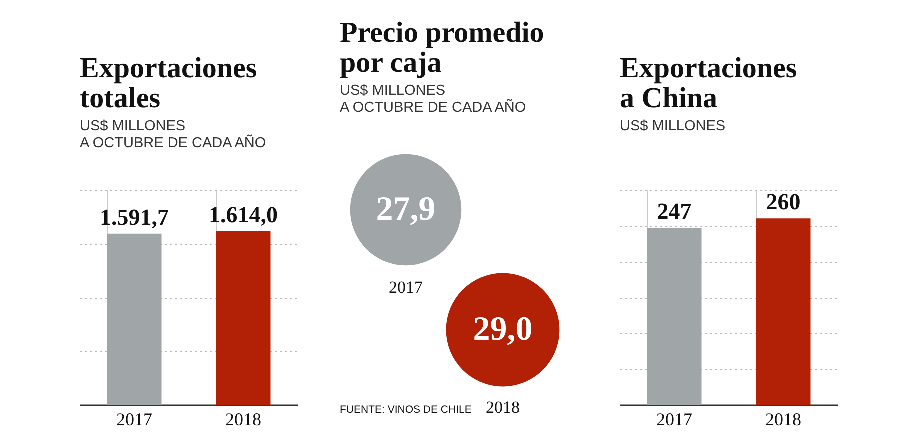 The width and height of the screenshot is (900, 436). Describe the element at coordinates (433, 99) in the screenshot. I see `text: US$ MILLONES A OCTUBRE DE CADA AÑO` at that location.